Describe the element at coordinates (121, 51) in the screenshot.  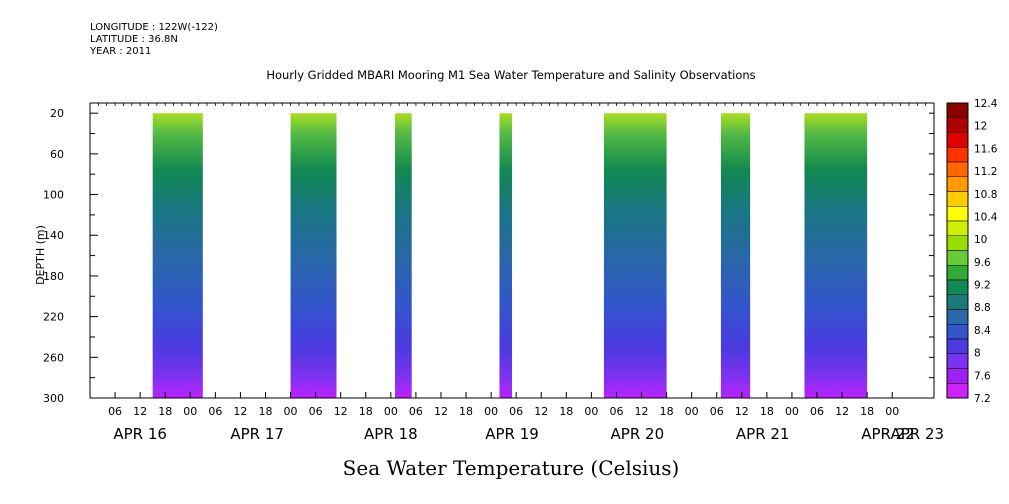
I see `year-label: YEAR : 2011` at that location.